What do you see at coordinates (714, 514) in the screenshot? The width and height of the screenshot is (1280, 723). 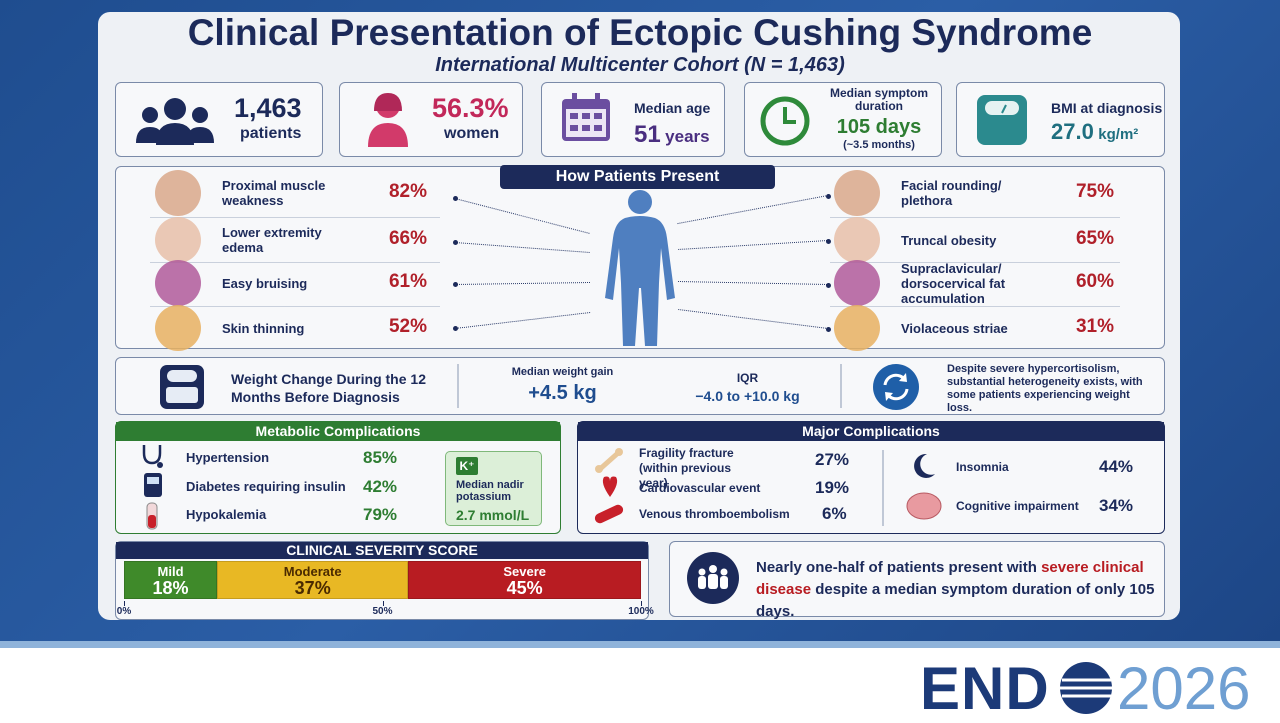 I see `complication-label: Venous thromboembolism` at bounding box center [714, 514].